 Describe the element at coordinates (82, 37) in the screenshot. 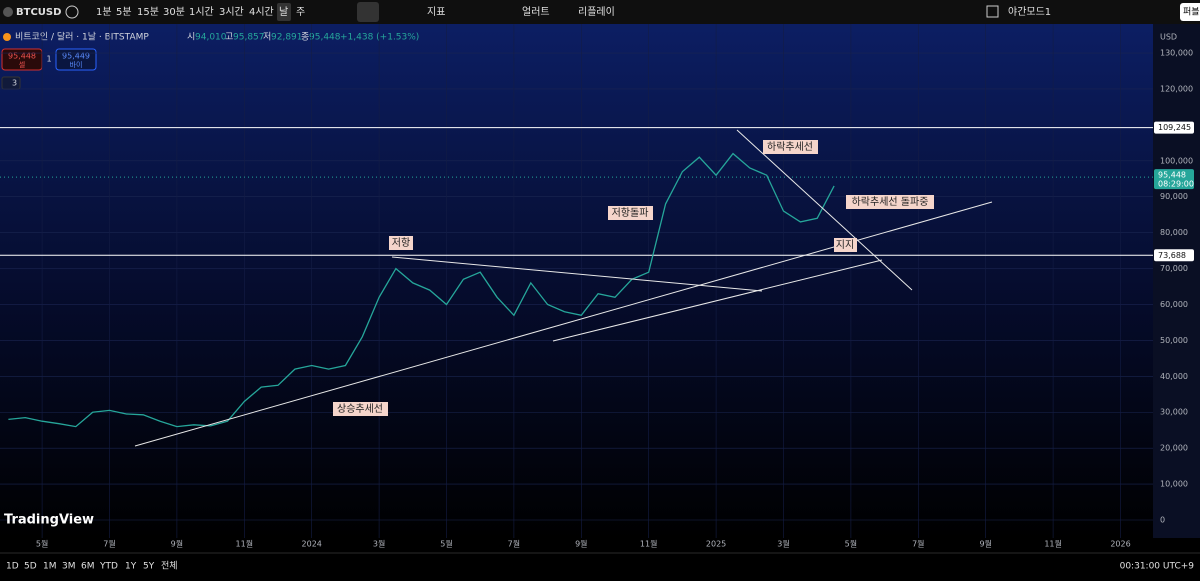

I see `symbol-name: 비트코인 / 달러 · 1날 · BITSTAMP` at that location.